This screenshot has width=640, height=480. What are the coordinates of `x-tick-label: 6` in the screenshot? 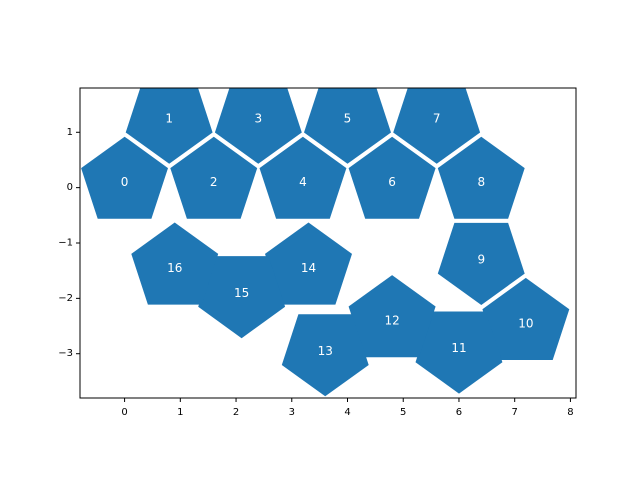 It's located at (459, 412).